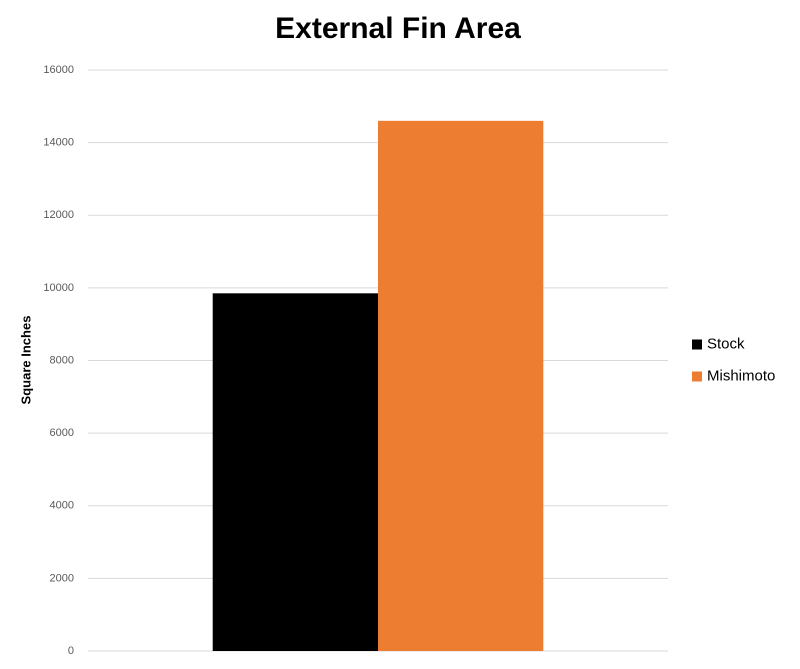 The image size is (800, 669). I want to click on y-tick-label: 0, so click(71, 651).